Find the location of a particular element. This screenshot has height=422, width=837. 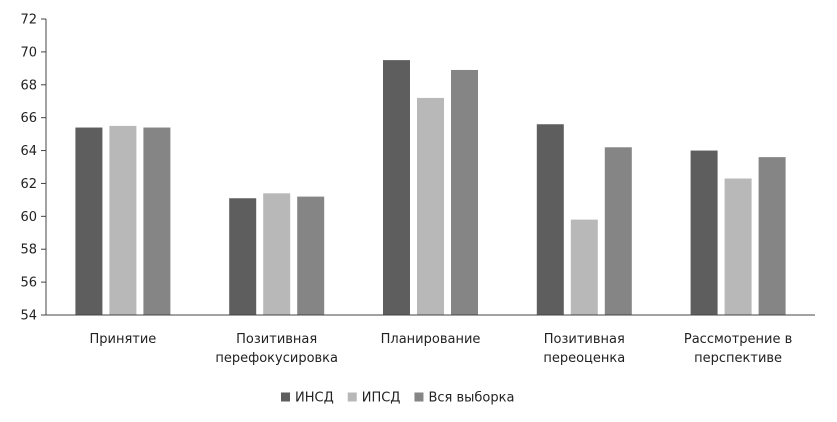

x-category-label: переоценка is located at coordinates (584, 358).